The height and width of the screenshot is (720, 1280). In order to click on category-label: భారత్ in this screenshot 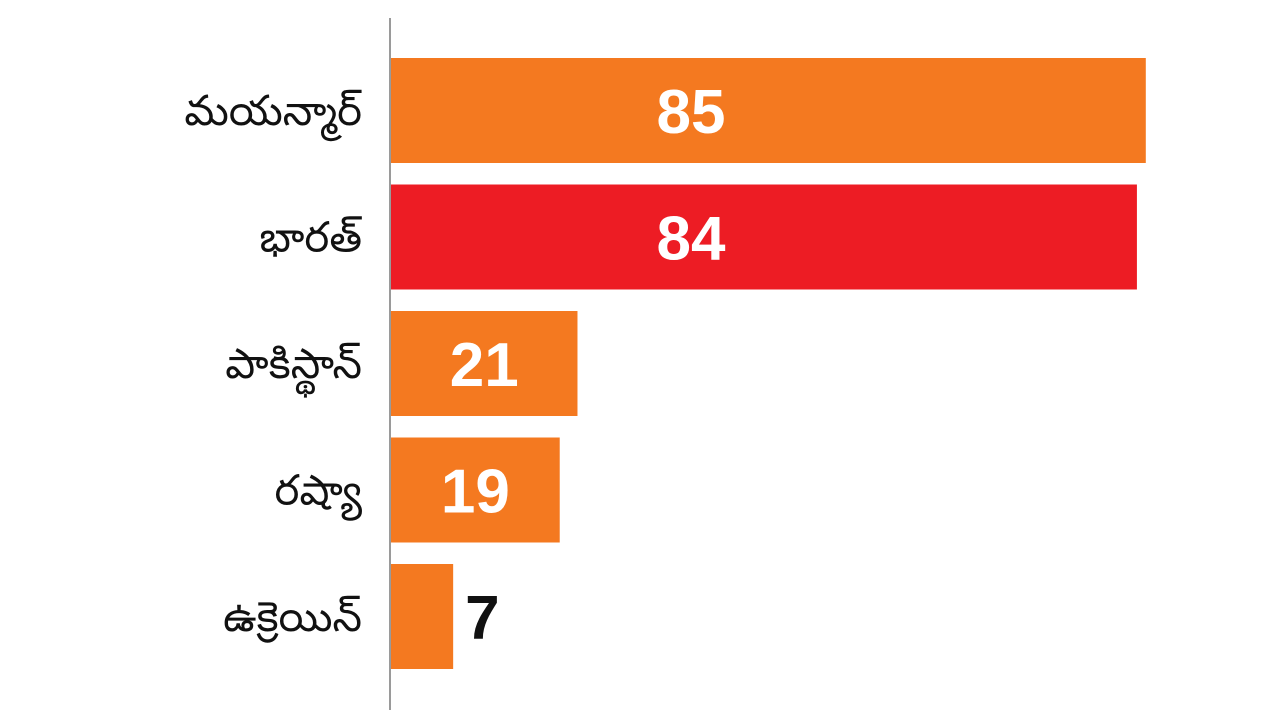, I will do `click(310, 237)`.